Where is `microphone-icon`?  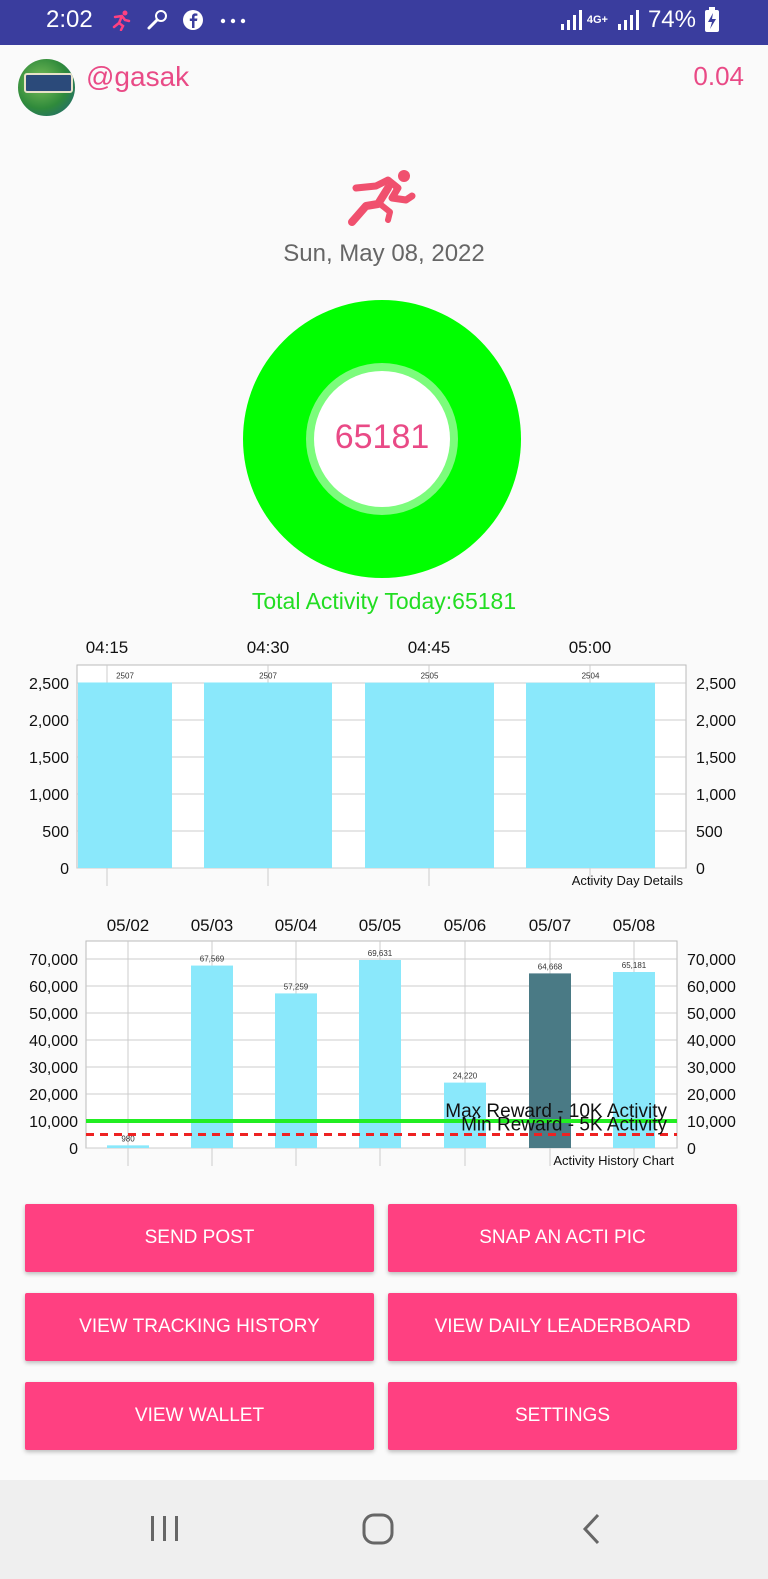
microphone-icon is located at coordinates (157, 20).